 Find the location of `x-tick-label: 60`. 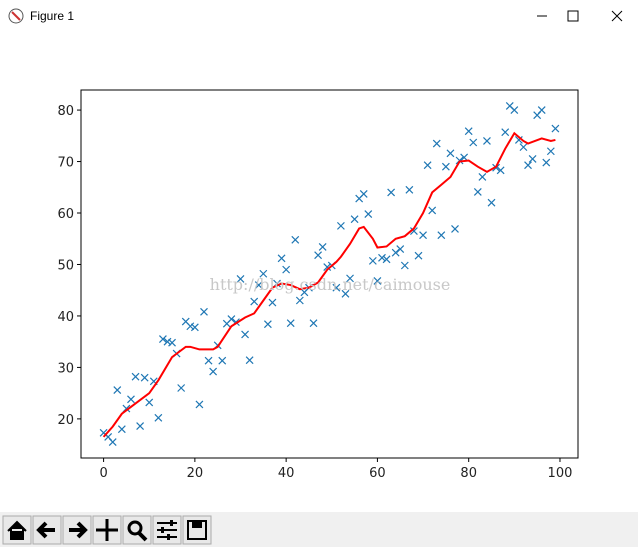

x-tick-label: 60 is located at coordinates (377, 473).